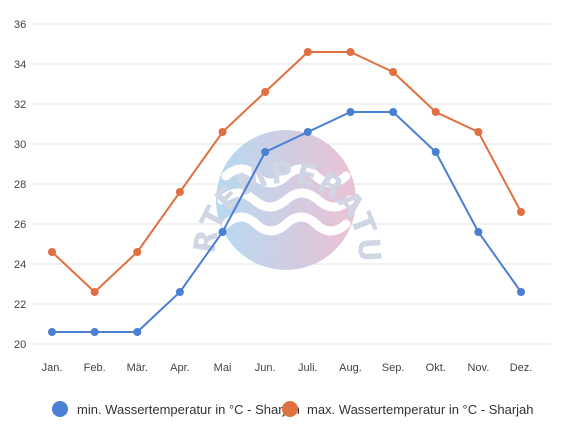 The image size is (566, 433). Describe the element at coordinates (20, 105) in the screenshot. I see `y-tick-label: 32` at that location.